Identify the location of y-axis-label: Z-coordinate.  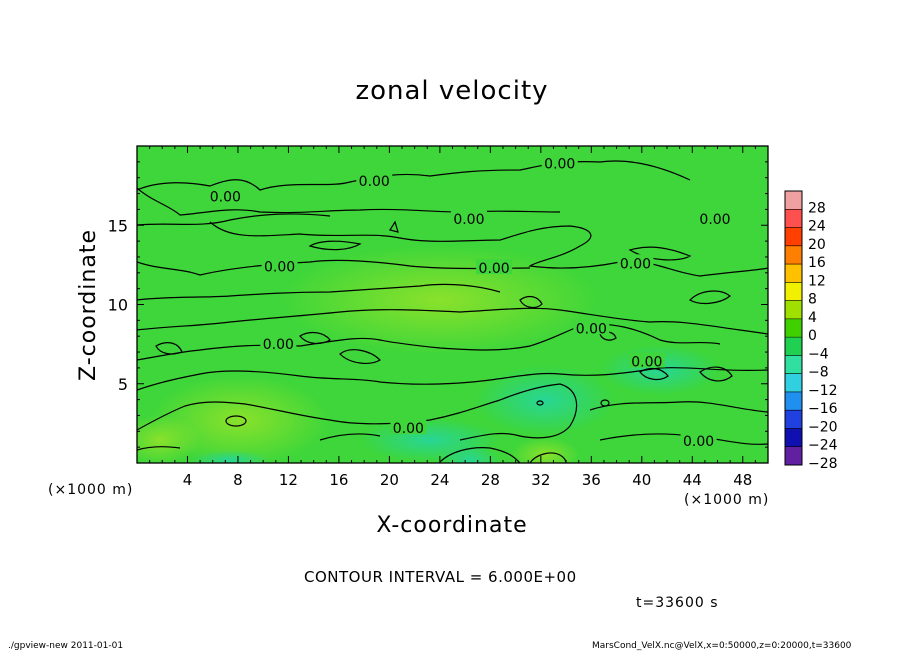
(88, 305).